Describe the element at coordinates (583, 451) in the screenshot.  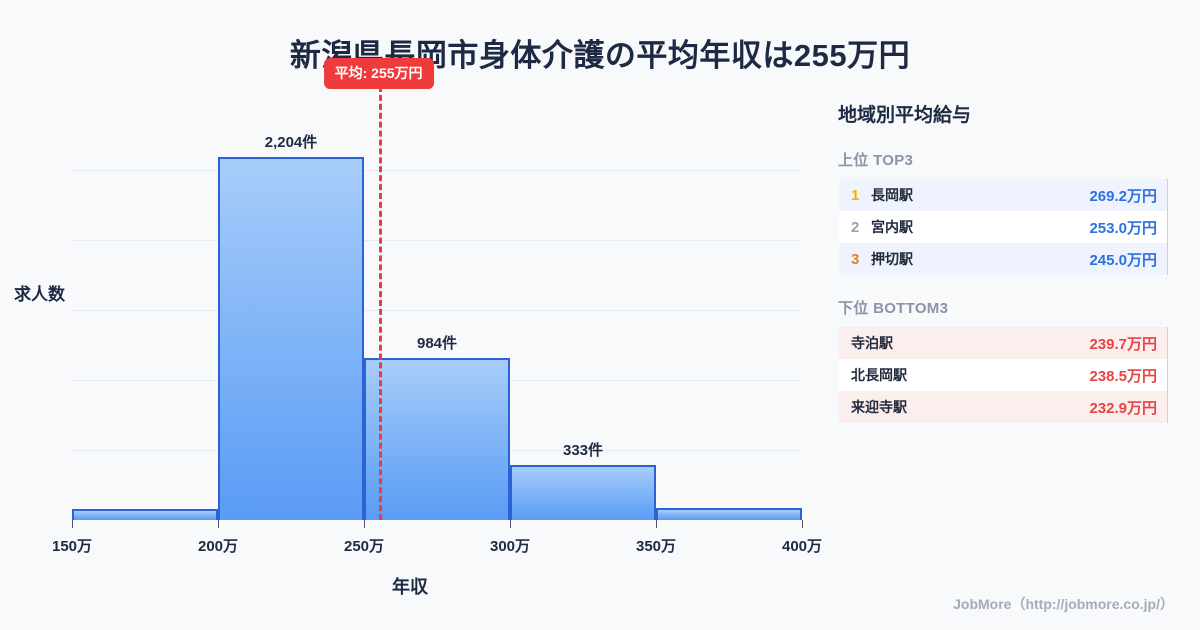
I see `bar-value-label: 333件` at that location.